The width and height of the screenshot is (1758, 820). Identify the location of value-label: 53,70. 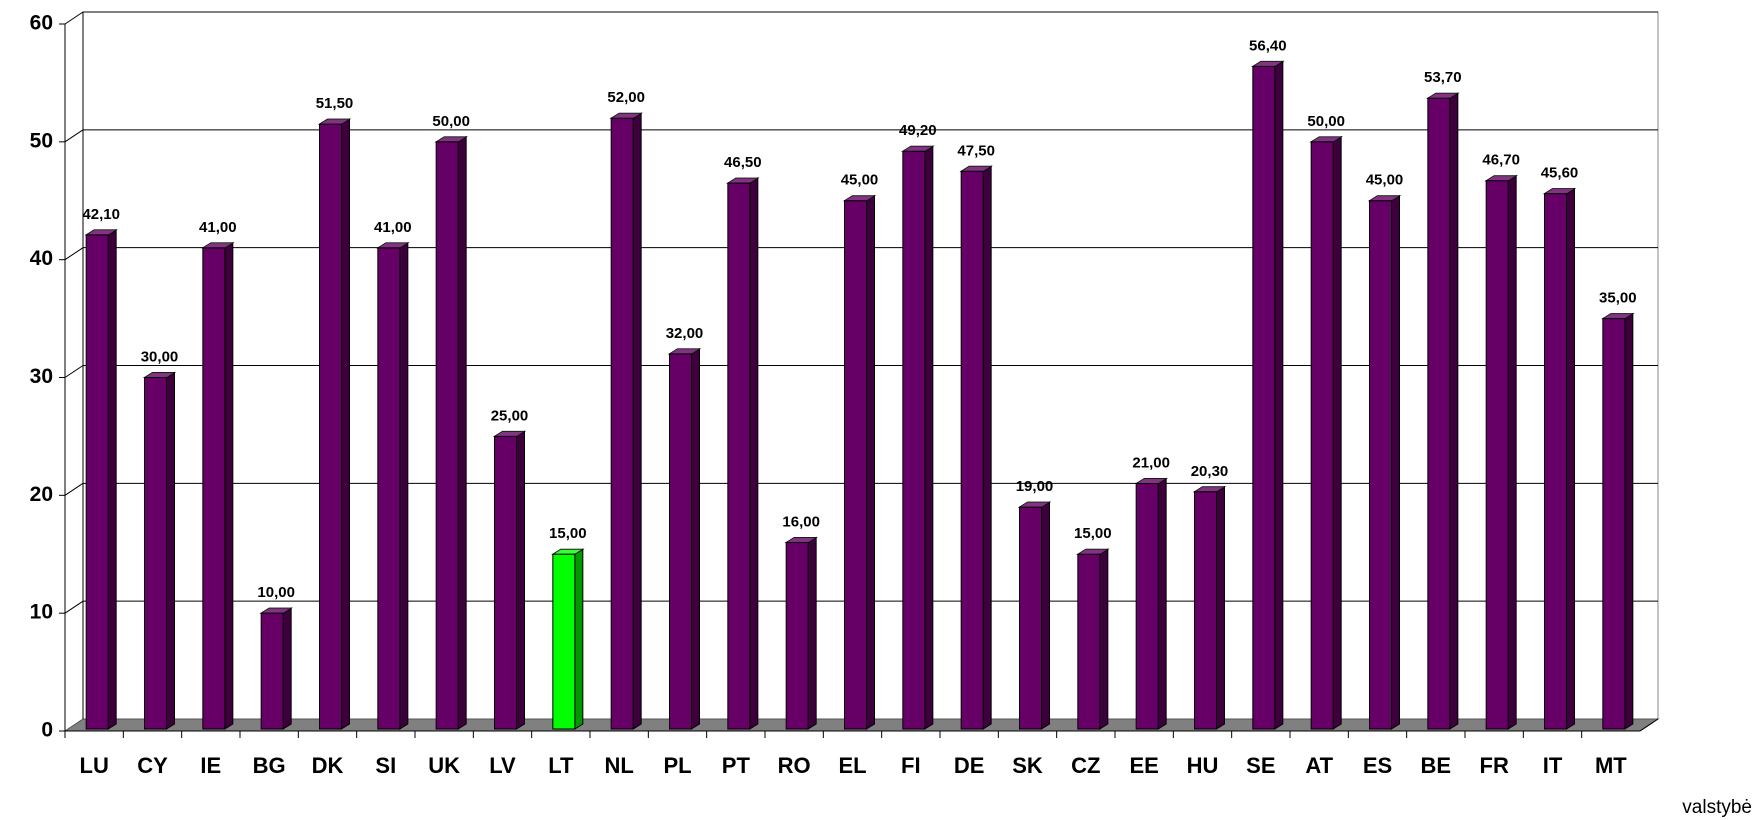
(1443, 77).